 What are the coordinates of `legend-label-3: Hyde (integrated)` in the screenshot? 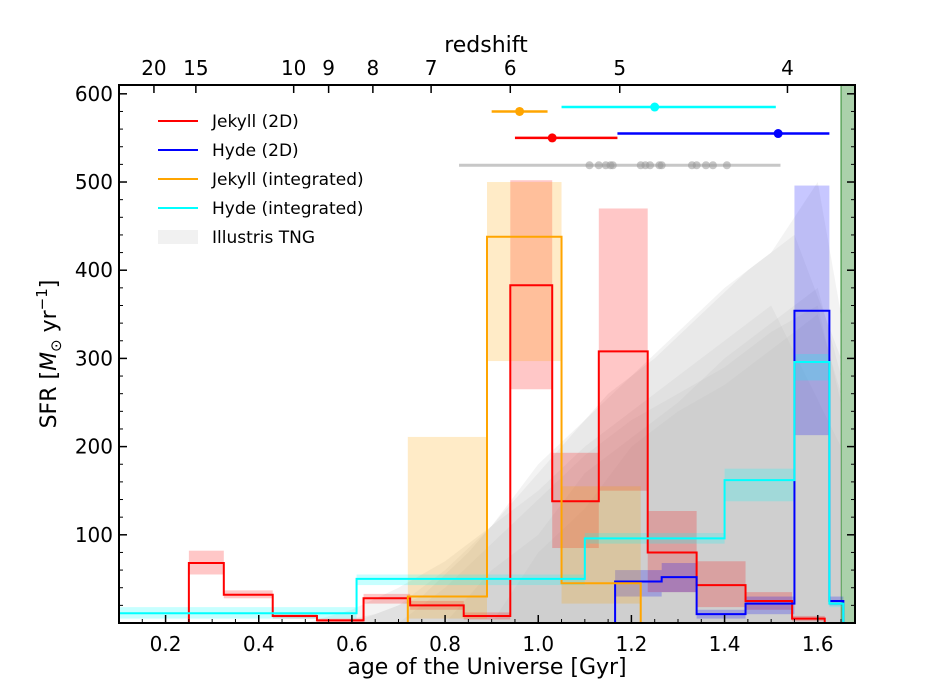 It's located at (288, 209).